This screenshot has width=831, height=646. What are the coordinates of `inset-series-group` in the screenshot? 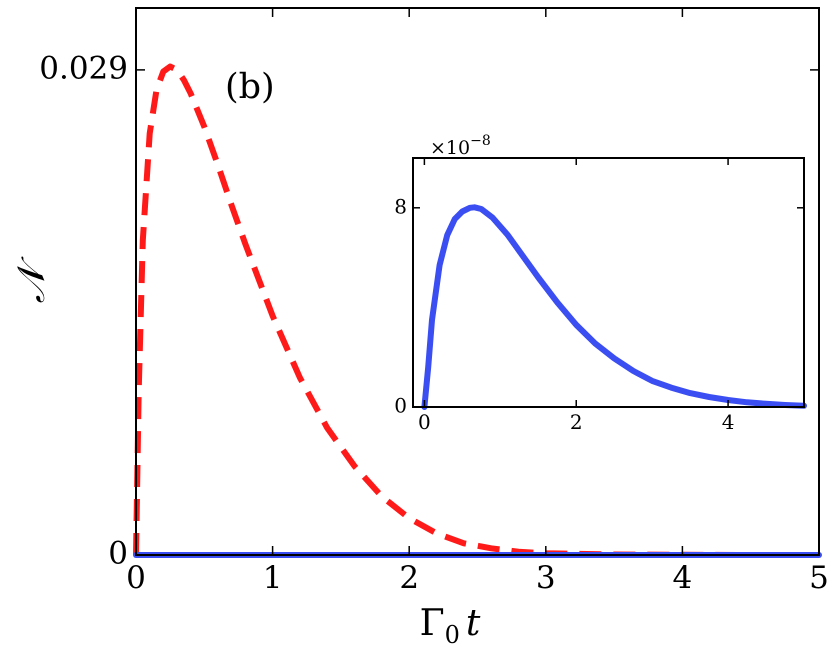 It's located at (614, 307).